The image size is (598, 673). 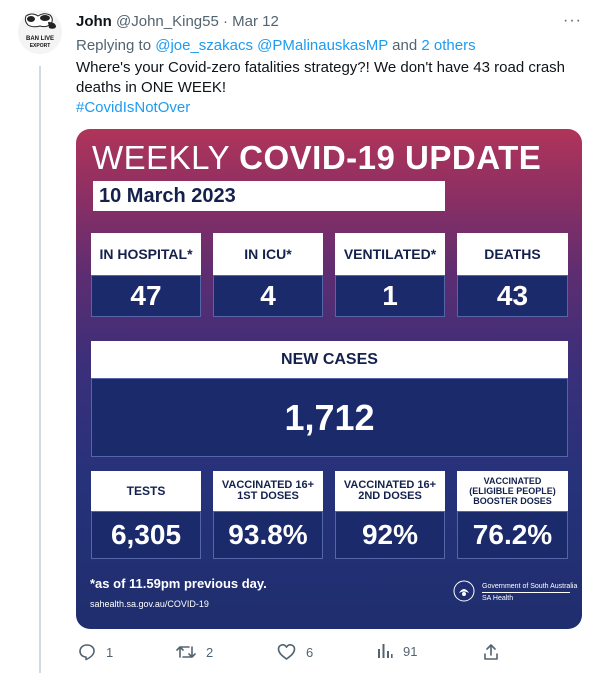 I want to click on more-options-icon: ···, so click(x=572, y=20).